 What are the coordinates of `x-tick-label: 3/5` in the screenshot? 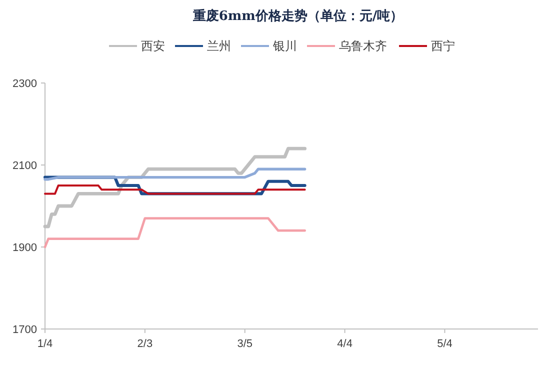 It's located at (245, 344).